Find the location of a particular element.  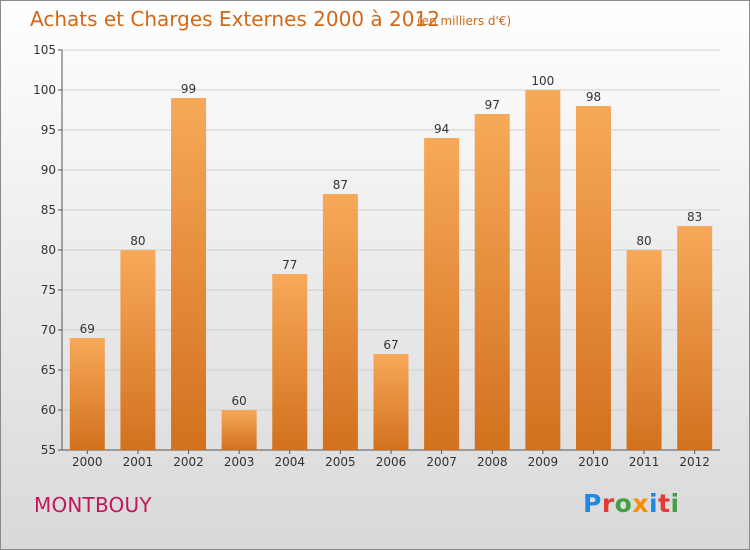

y-tick-label: 55 is located at coordinates (48, 450).